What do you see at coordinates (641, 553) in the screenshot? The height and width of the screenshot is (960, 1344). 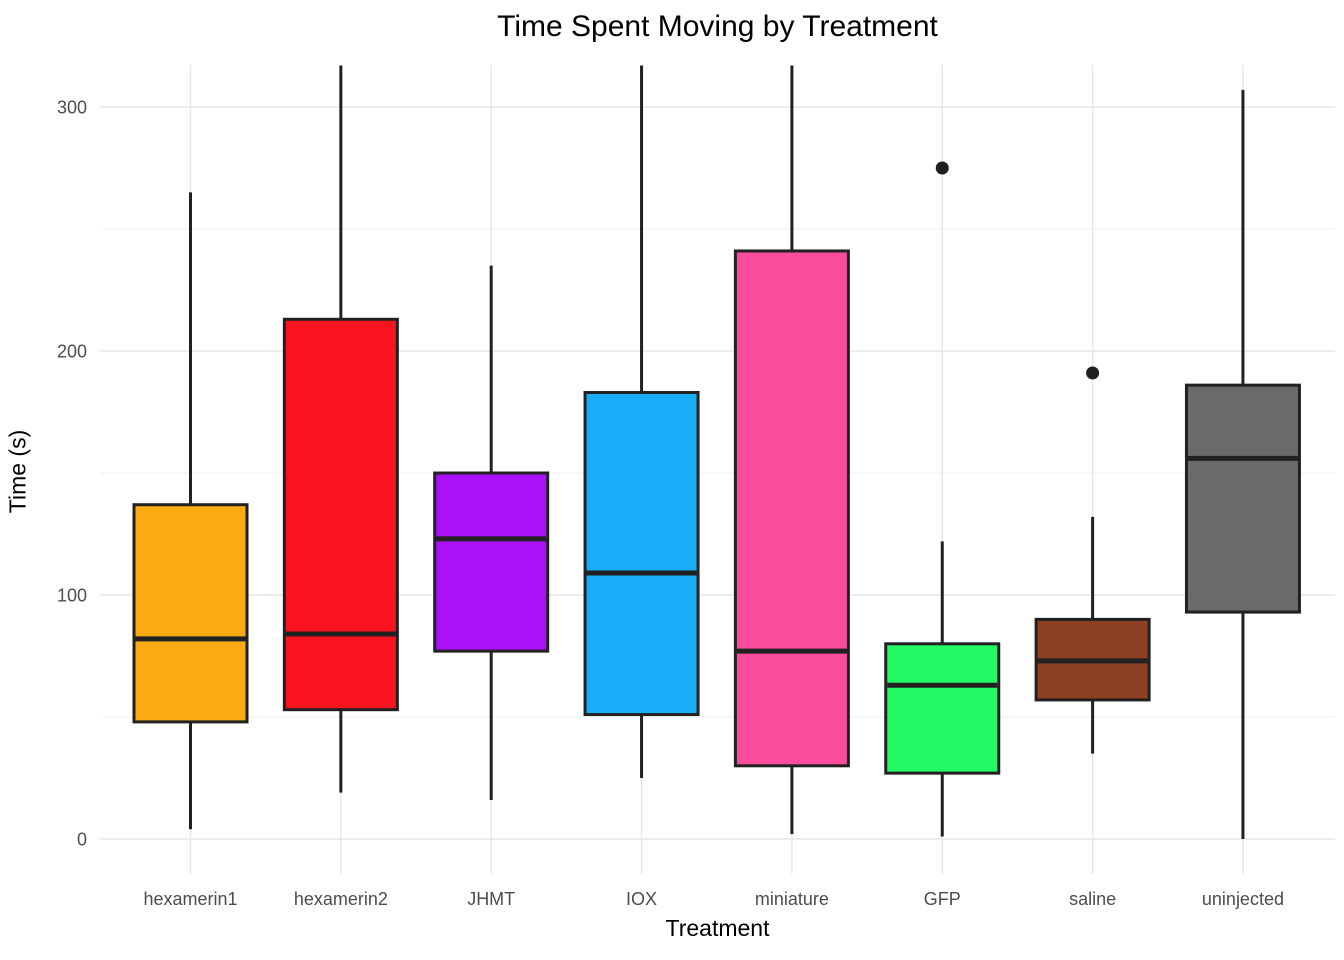 I see `box-IOX` at bounding box center [641, 553].